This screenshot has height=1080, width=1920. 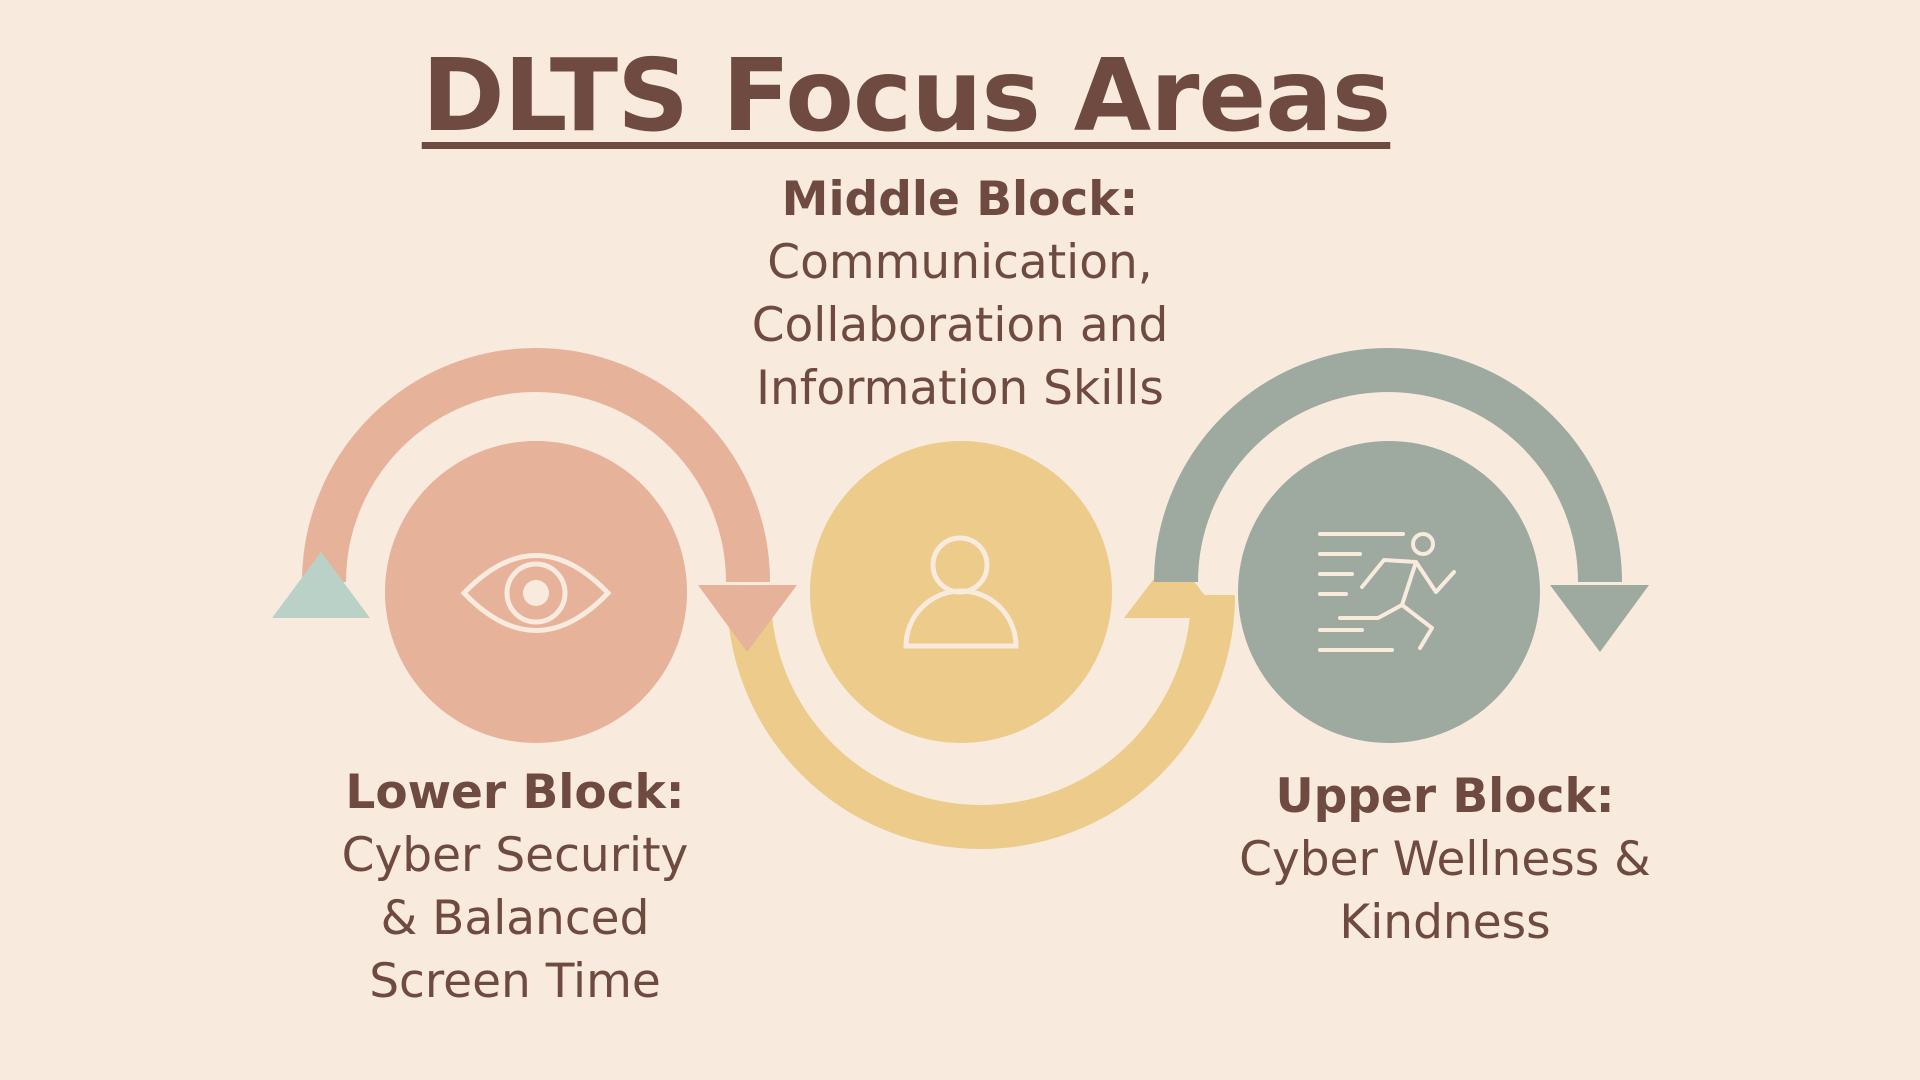 I want to click on eye-icon, so click(x=536, y=593).